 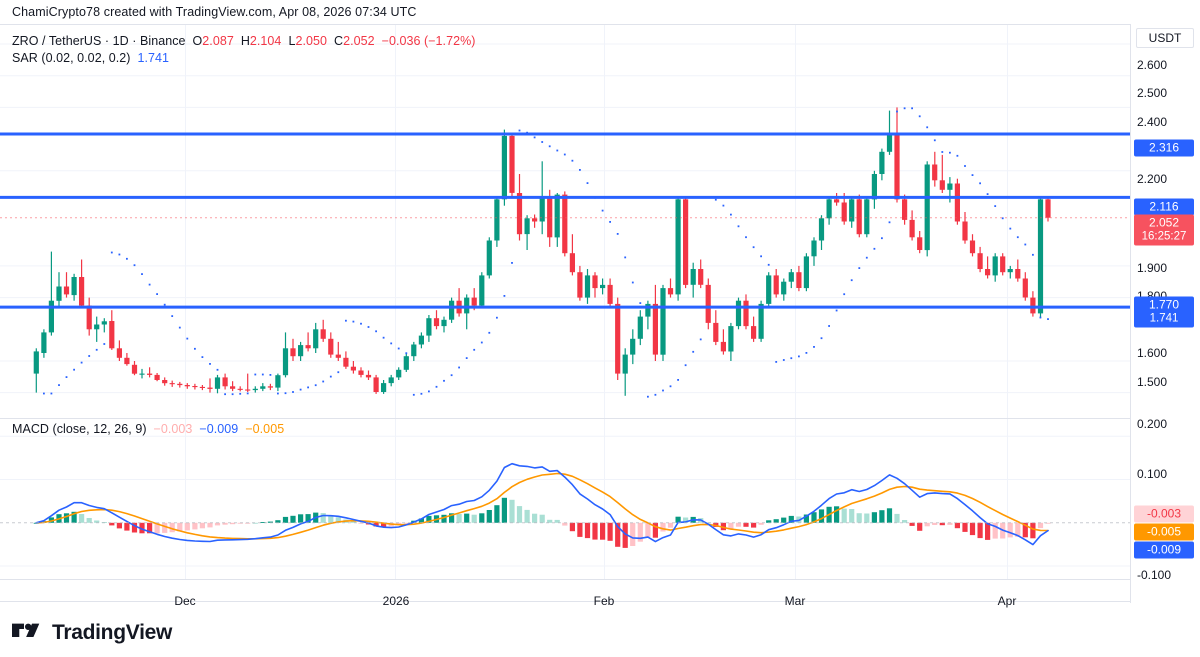 I want to click on time-tick-2: Feb, so click(x=604, y=601).